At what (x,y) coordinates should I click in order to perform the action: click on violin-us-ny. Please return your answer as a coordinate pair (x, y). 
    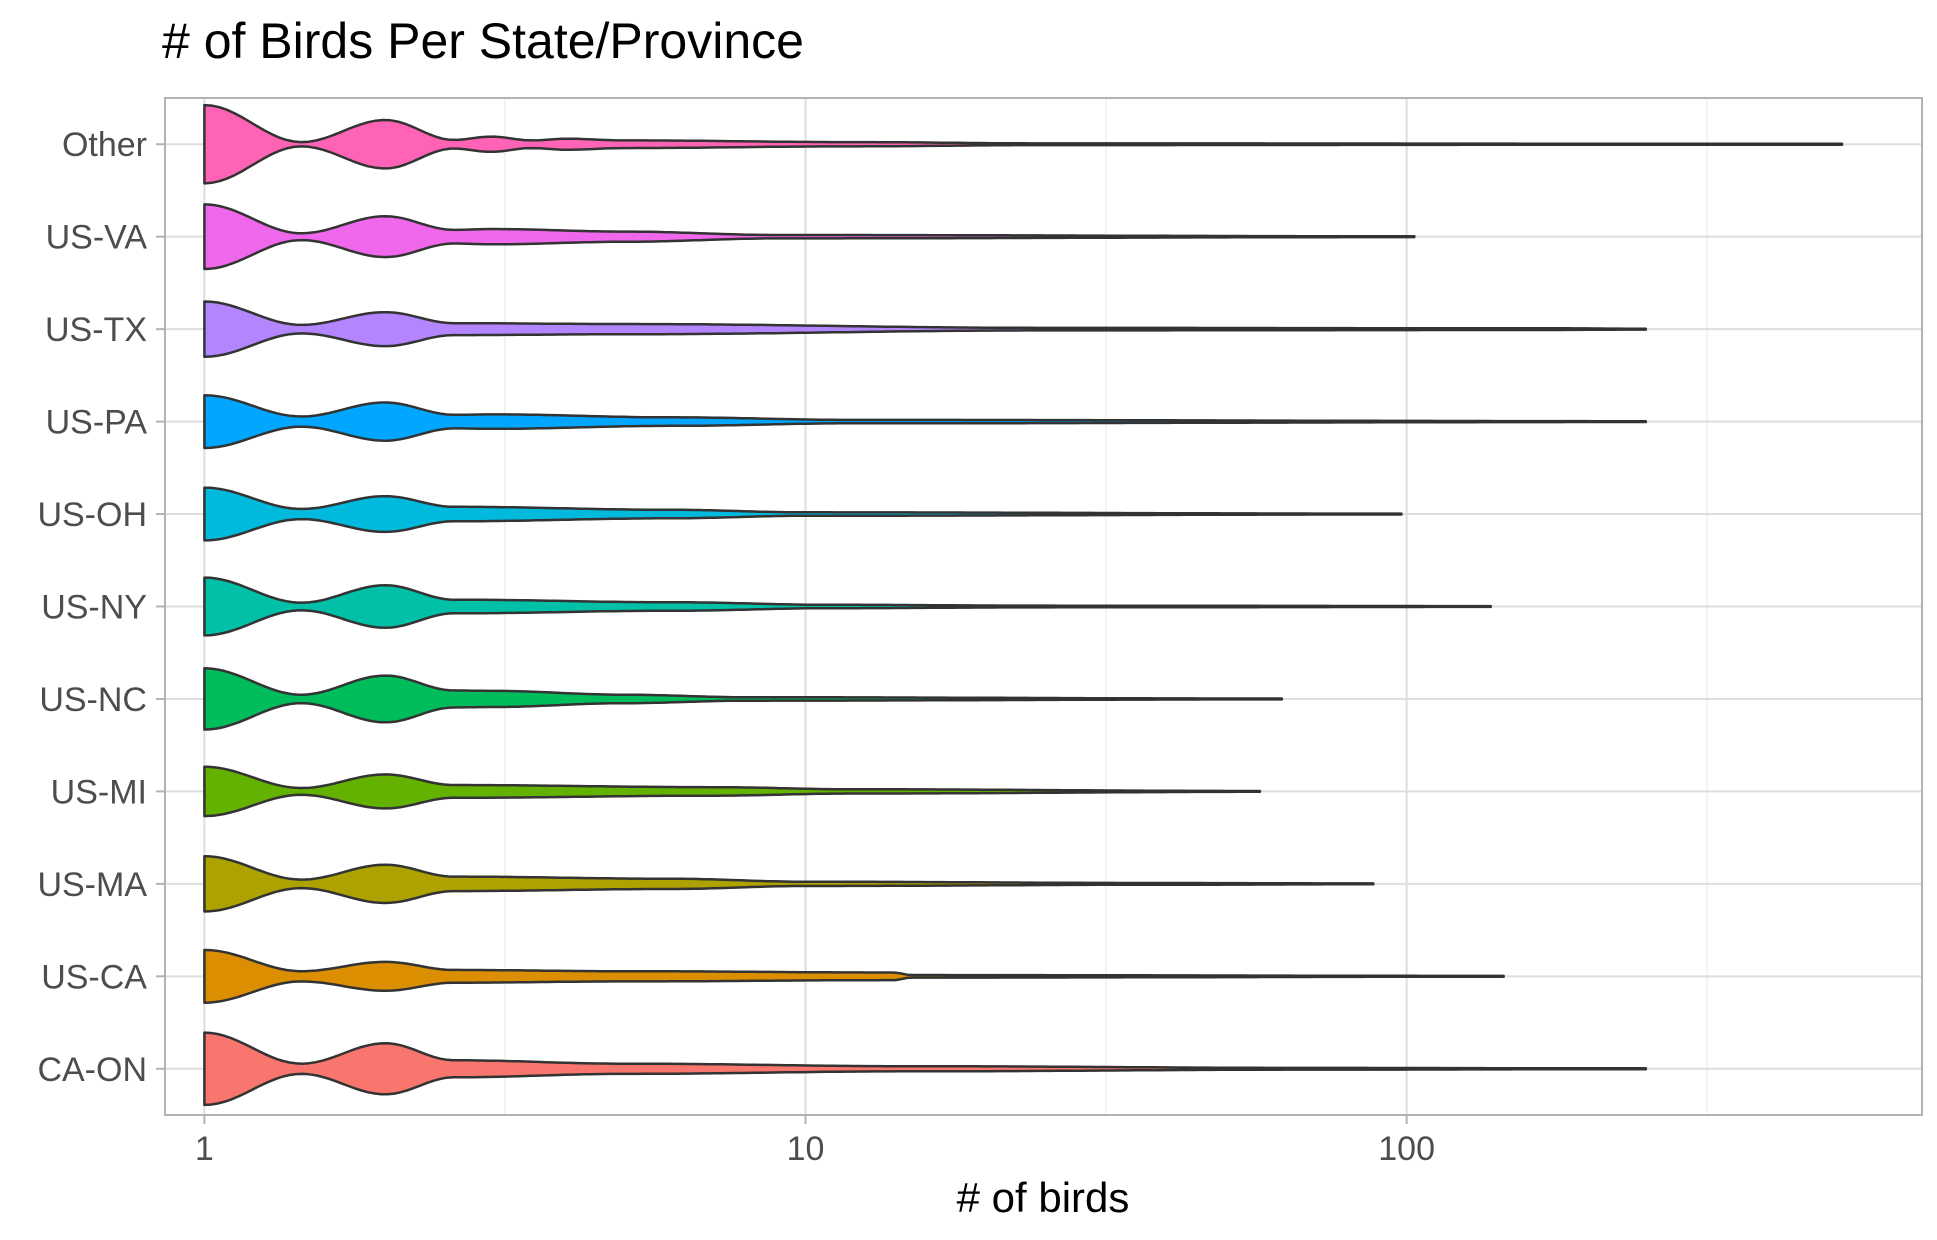
    Looking at the image, I should click on (847, 606).